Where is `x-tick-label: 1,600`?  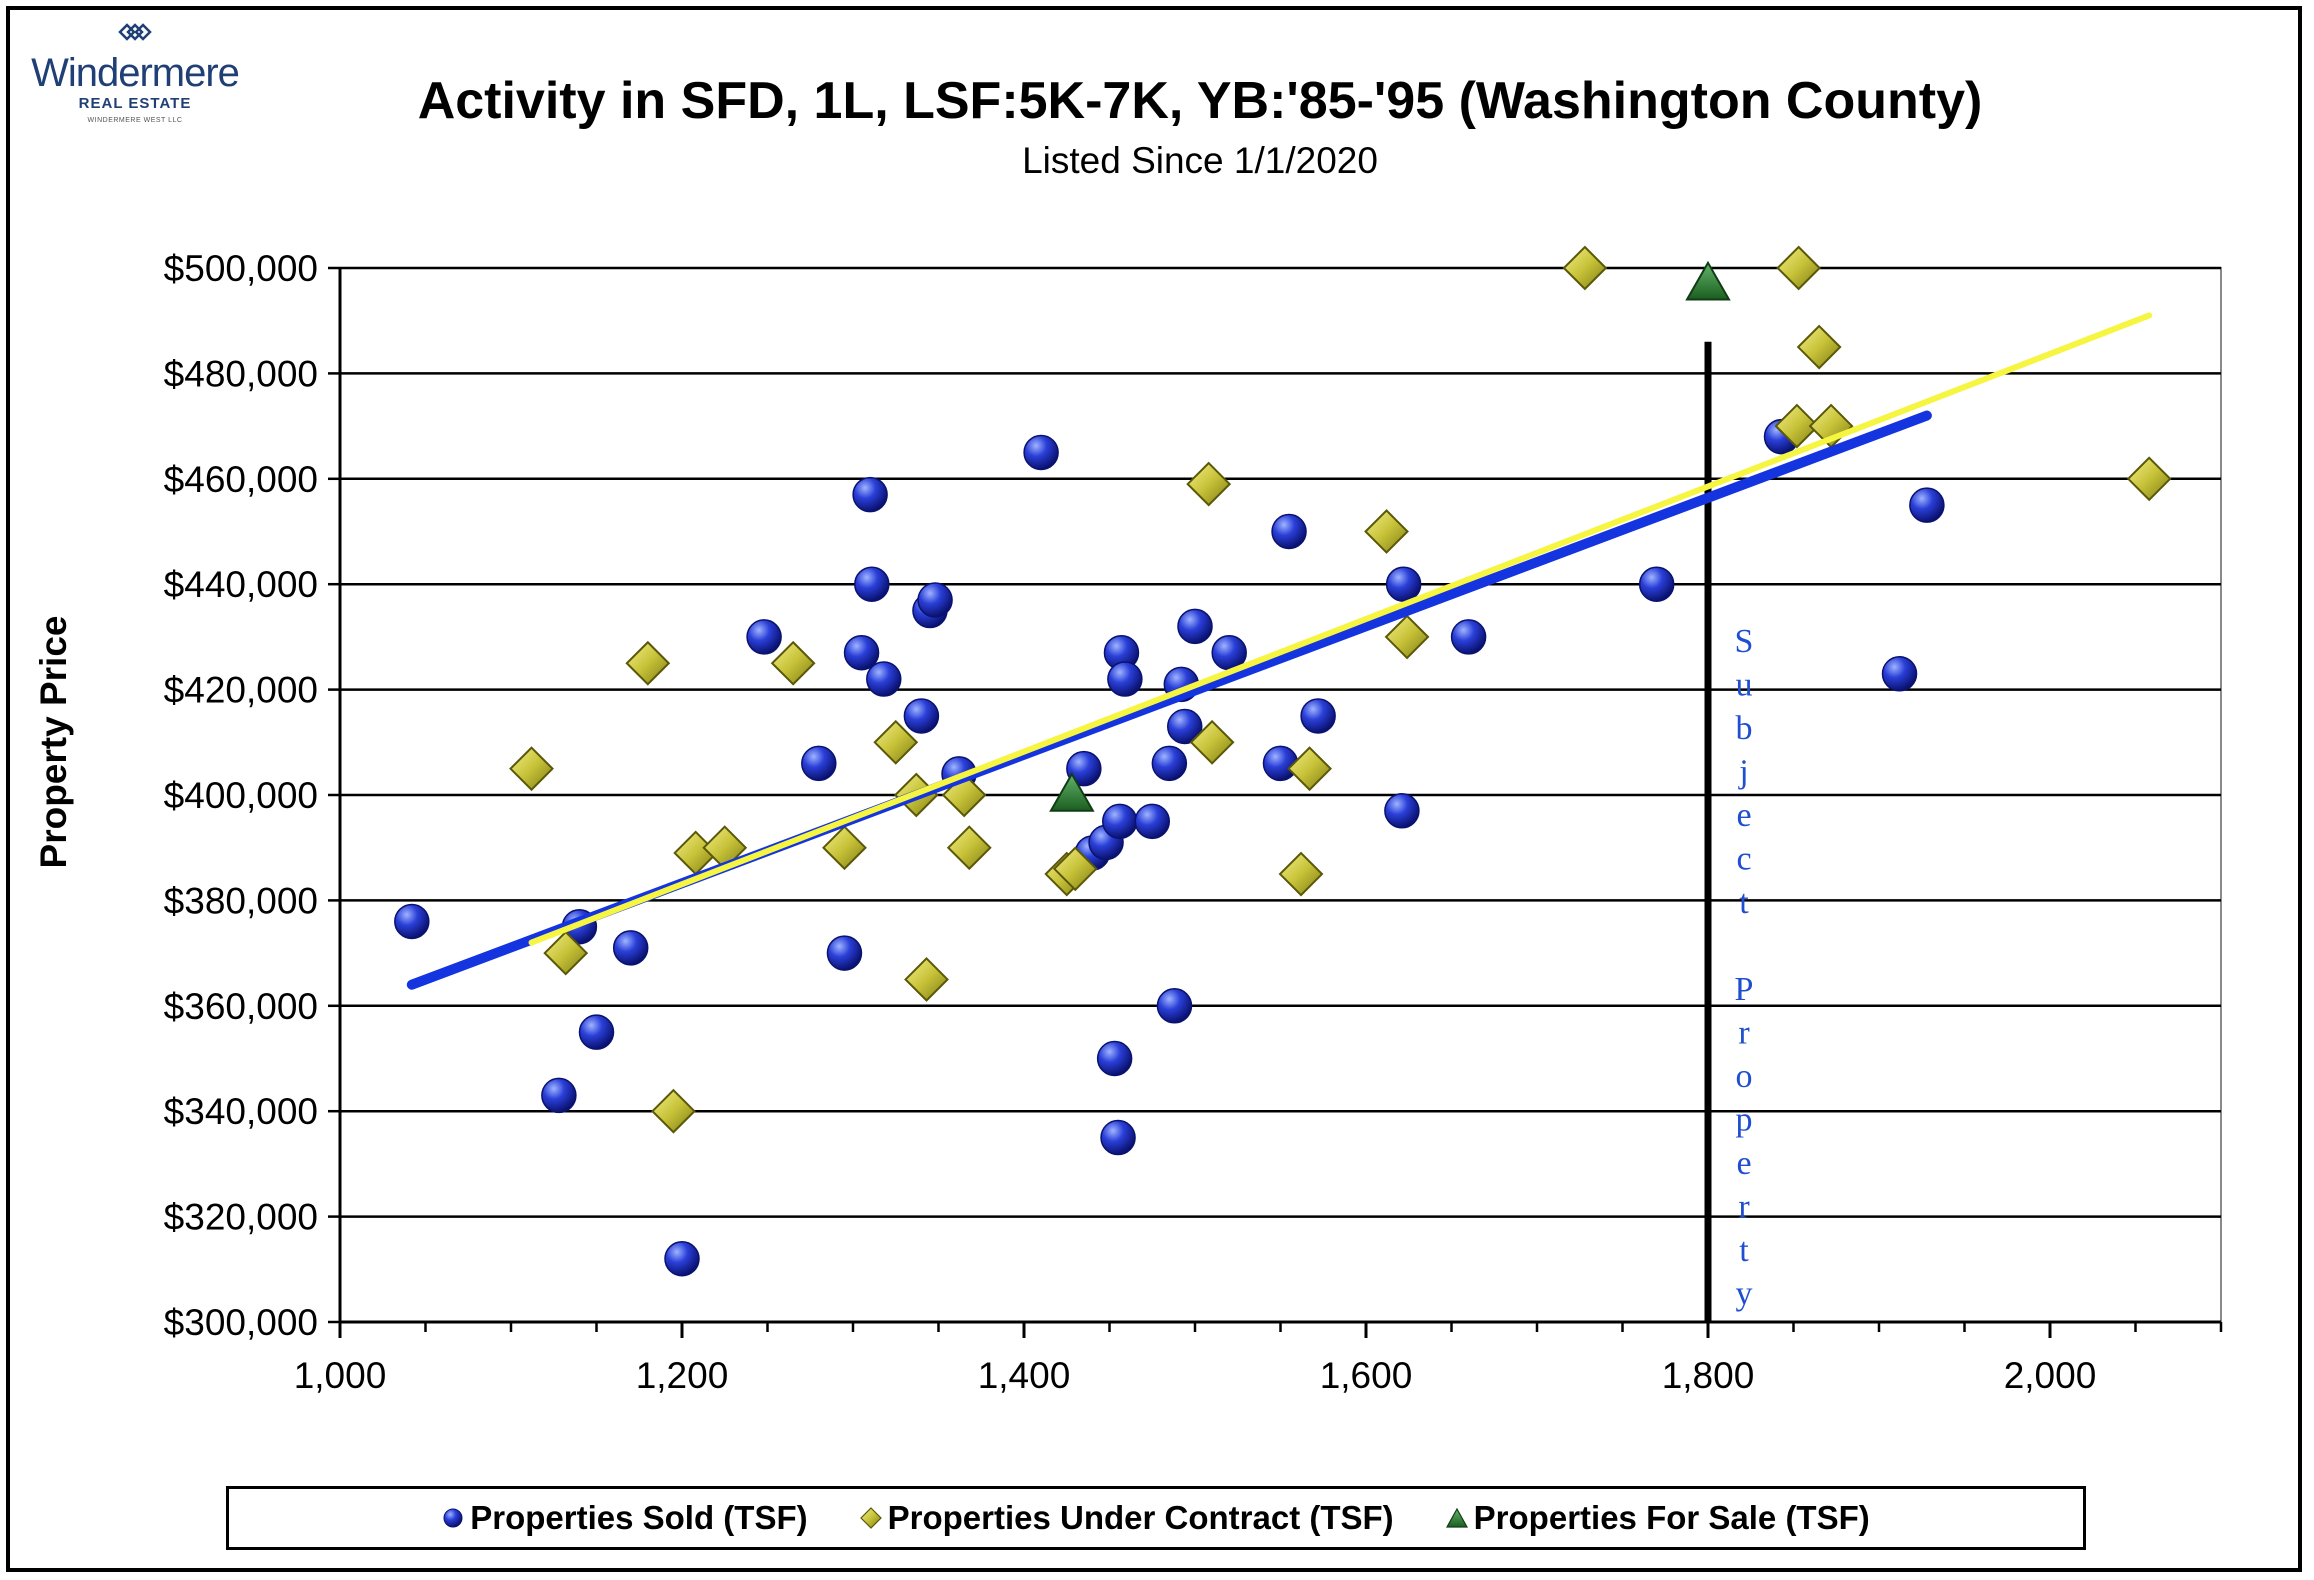 x-tick-label: 1,600 is located at coordinates (1366, 1375).